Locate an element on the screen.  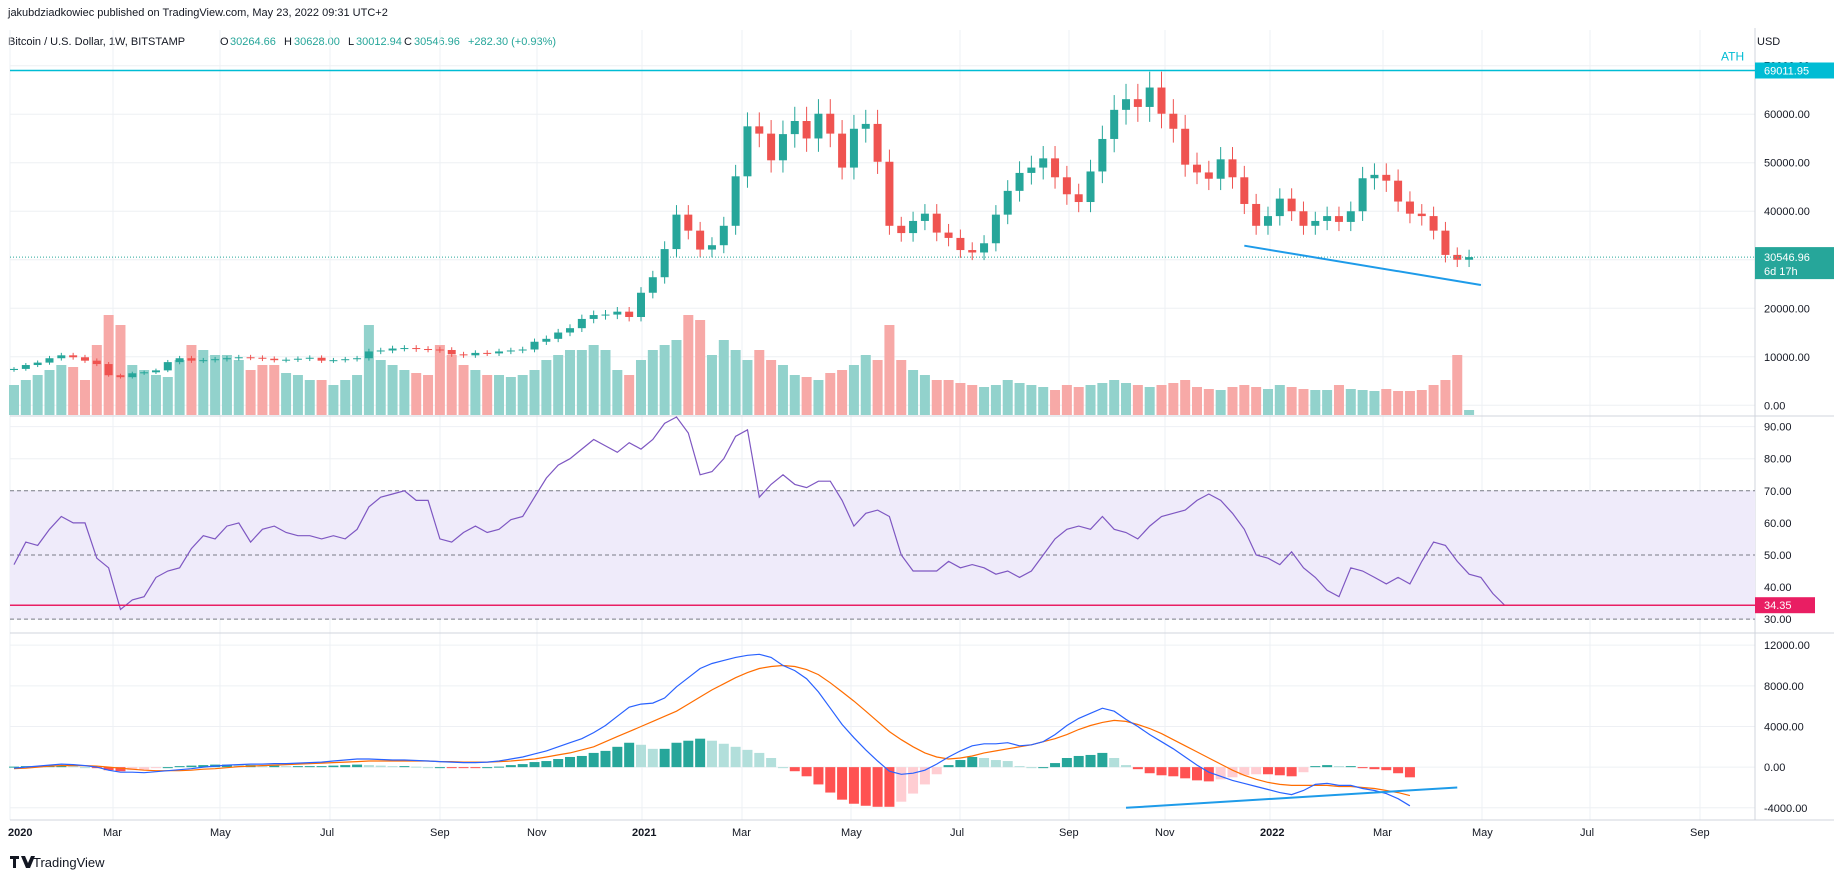
rsi-tick-label: 80.00 is located at coordinates (1778, 460).